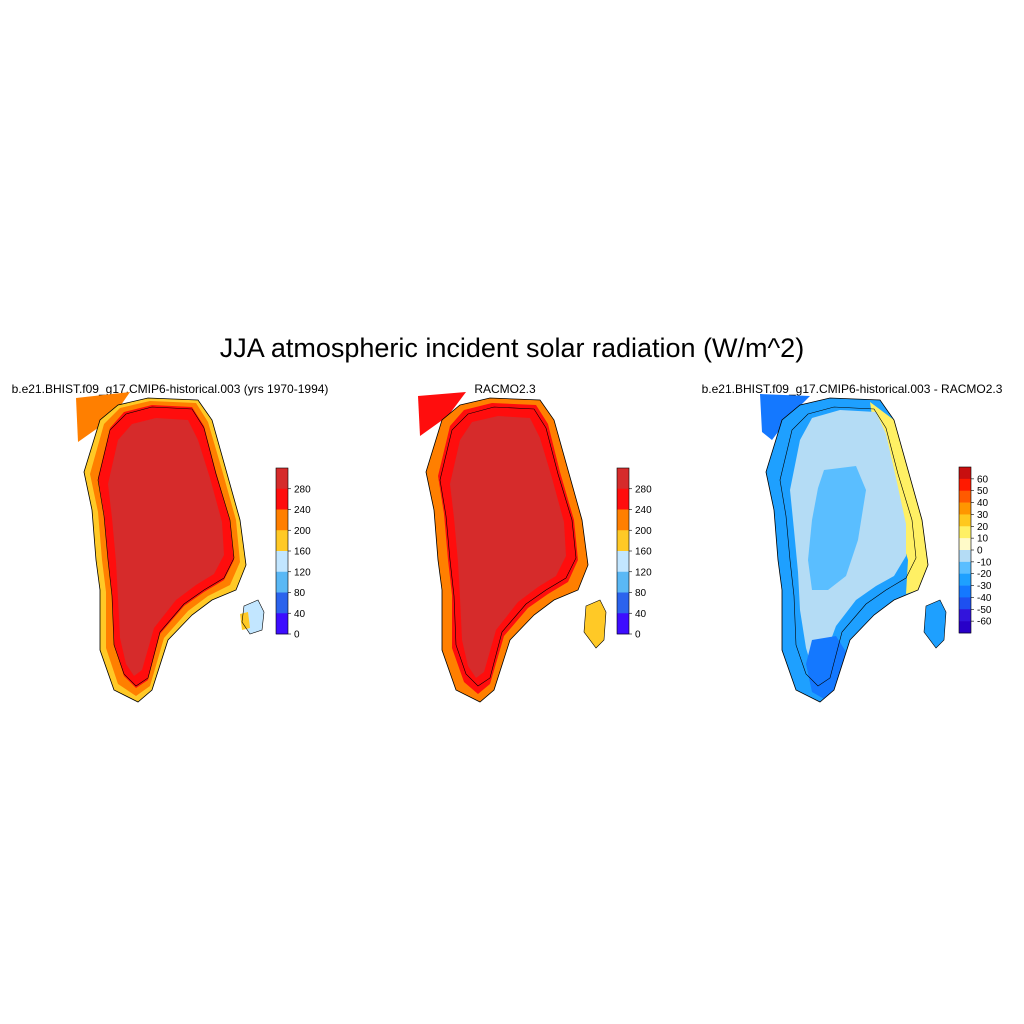 The height and width of the screenshot is (1024, 1024). I want to click on colorbar-label: -10, so click(984, 562).